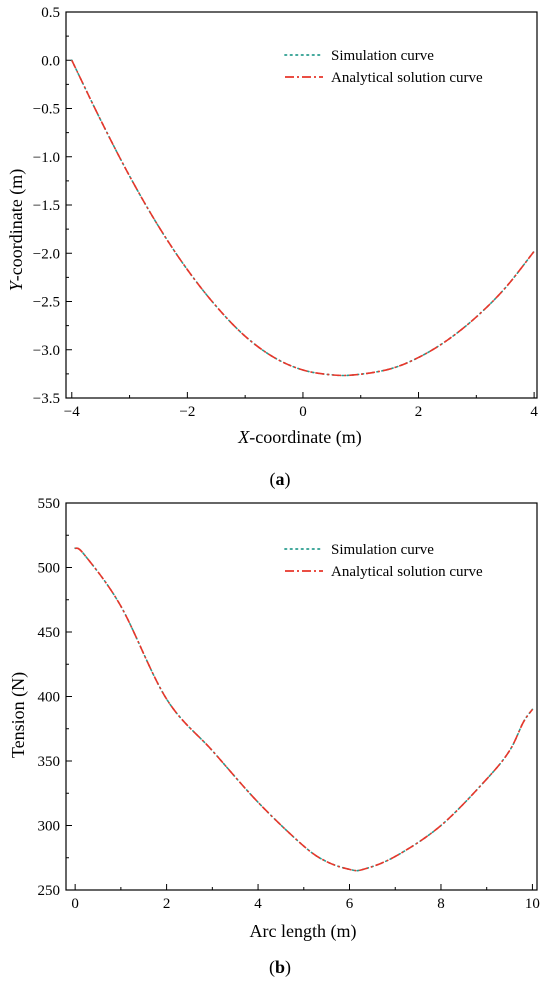 Image resolution: width=550 pixels, height=981 pixels. I want to click on chart-a-xtick-label: 4, so click(534, 412).